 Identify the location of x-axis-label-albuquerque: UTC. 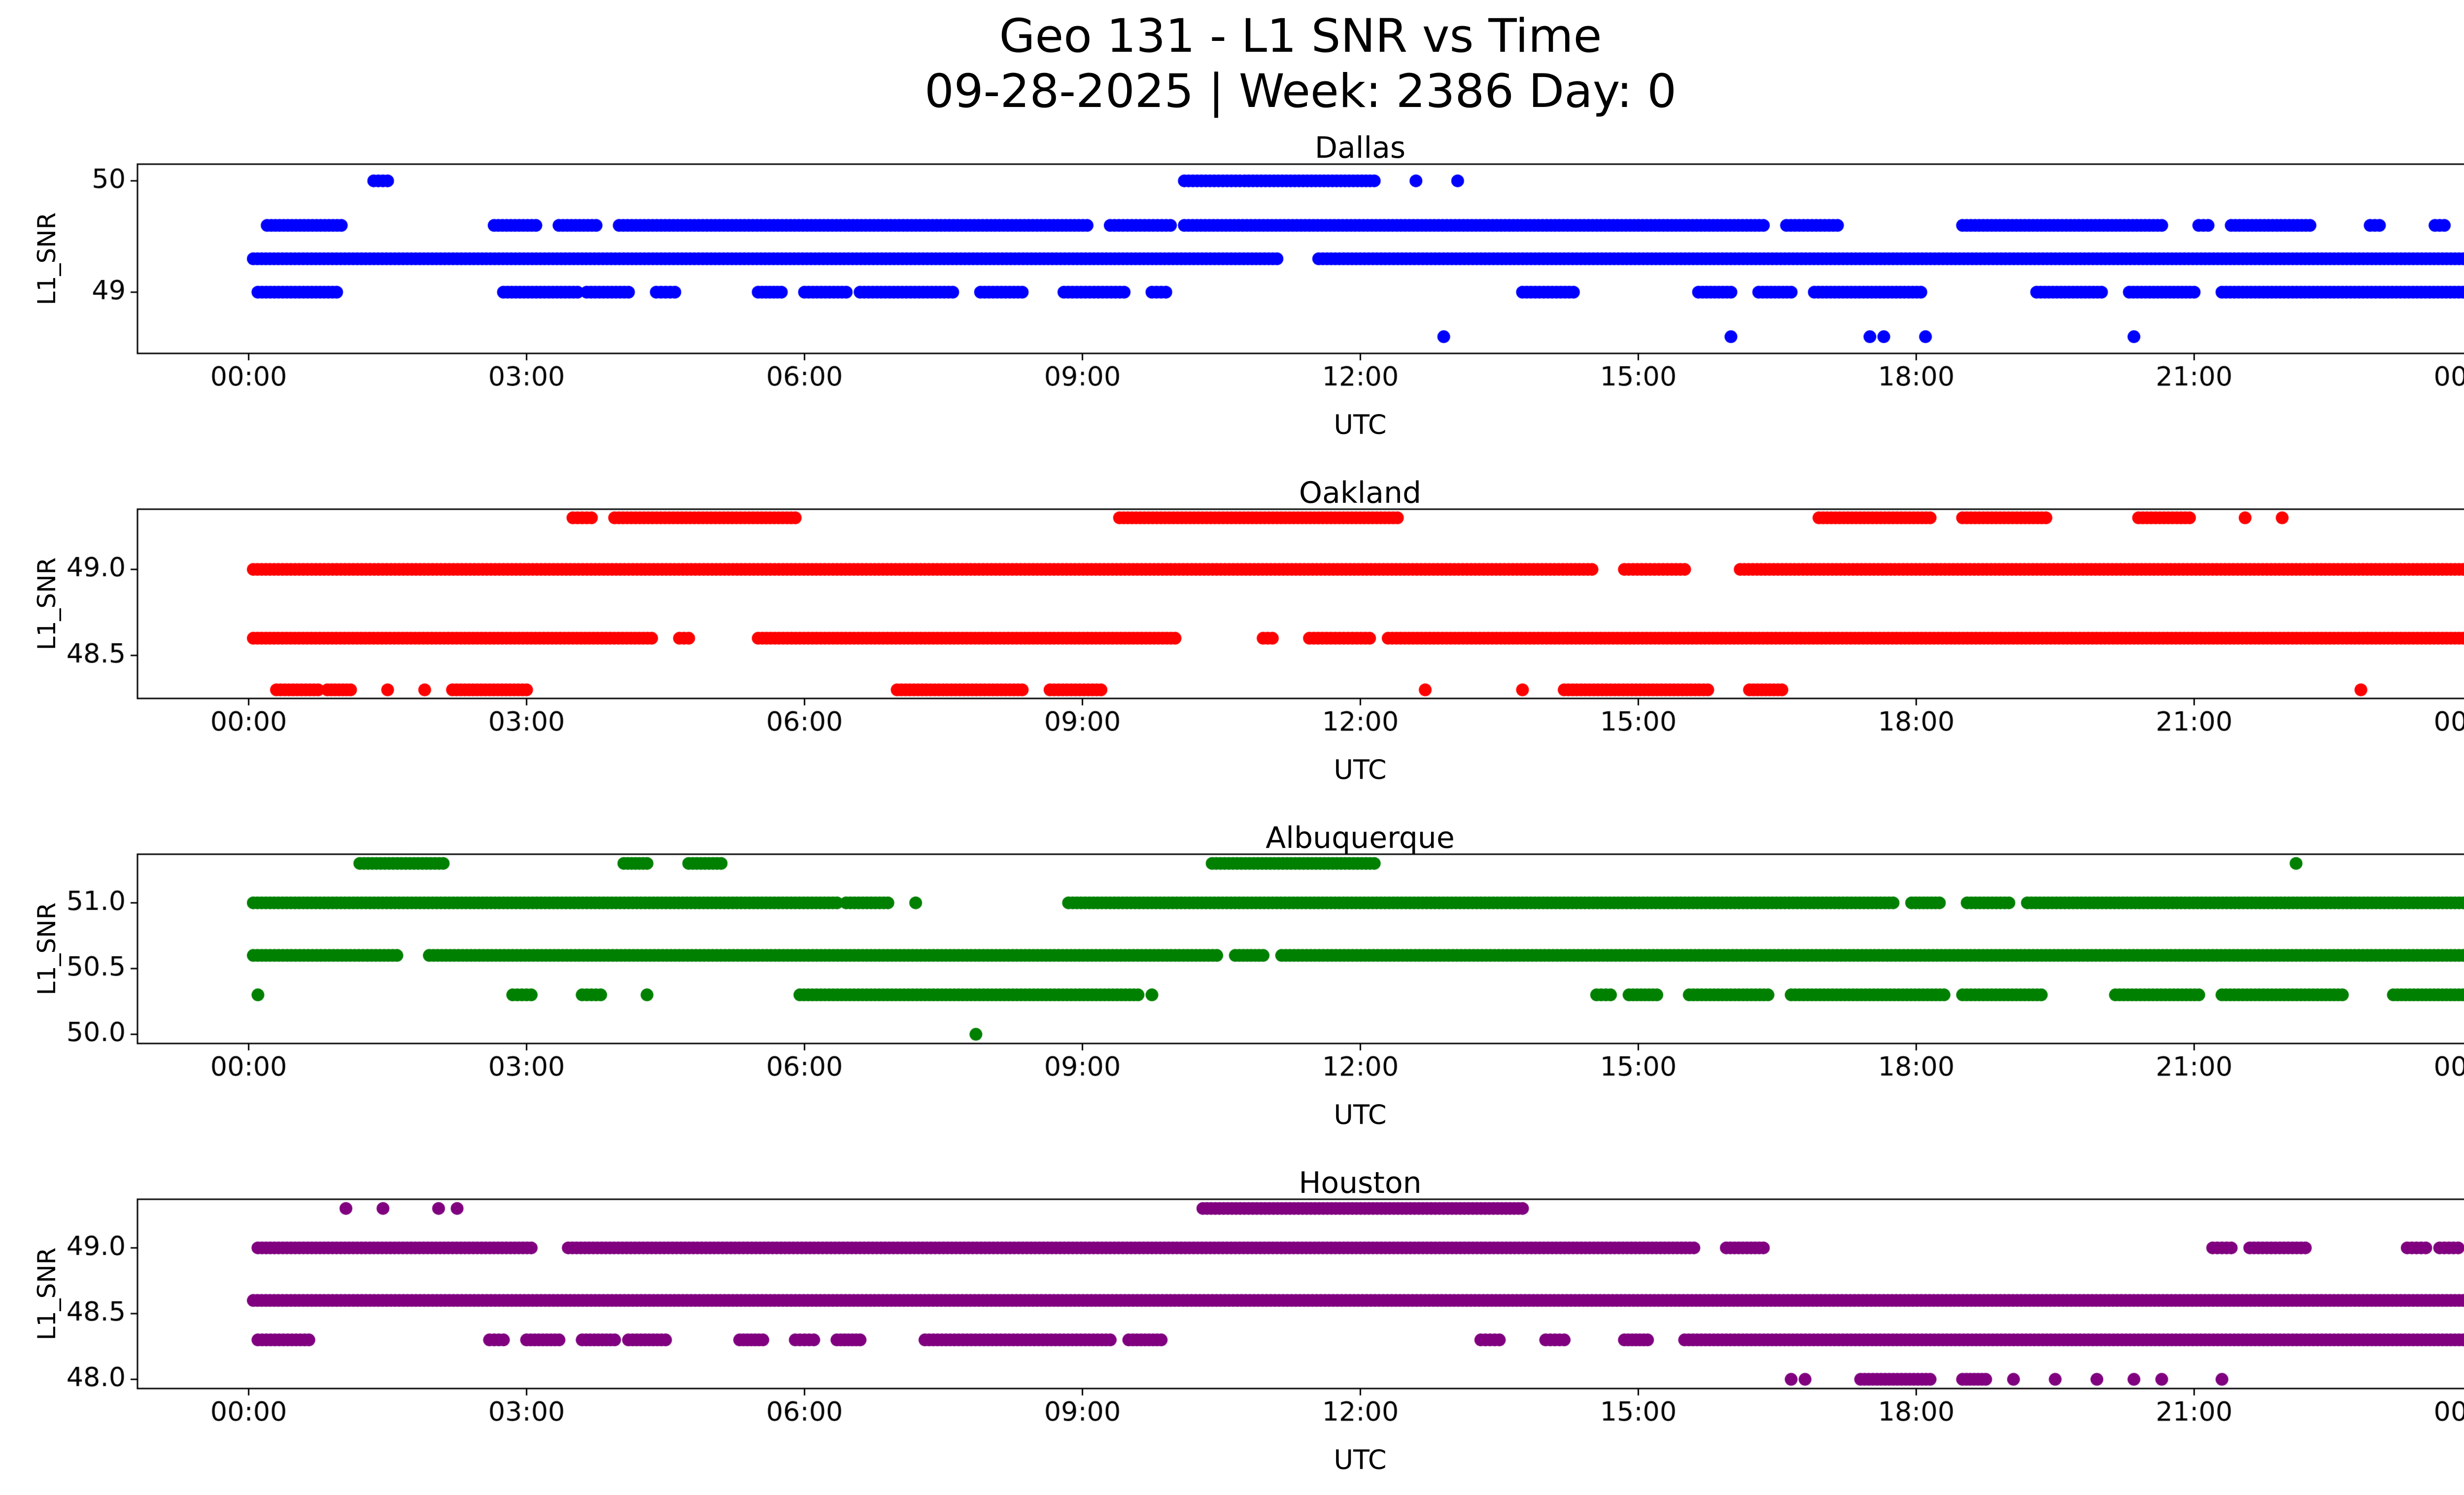
(1360, 1114).